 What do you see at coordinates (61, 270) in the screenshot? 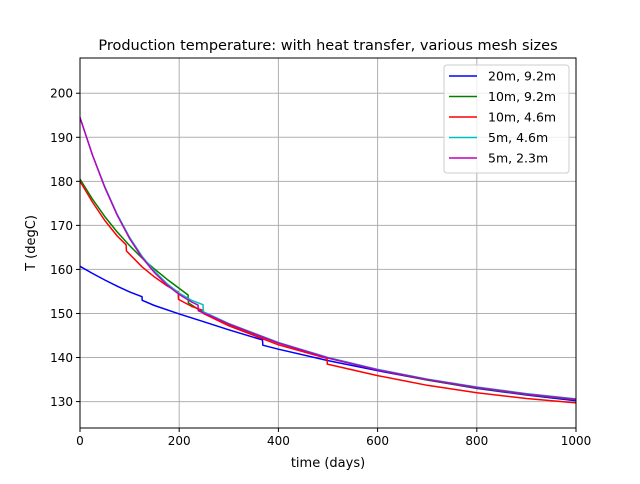
I see `y-tick-label: 160` at bounding box center [61, 270].